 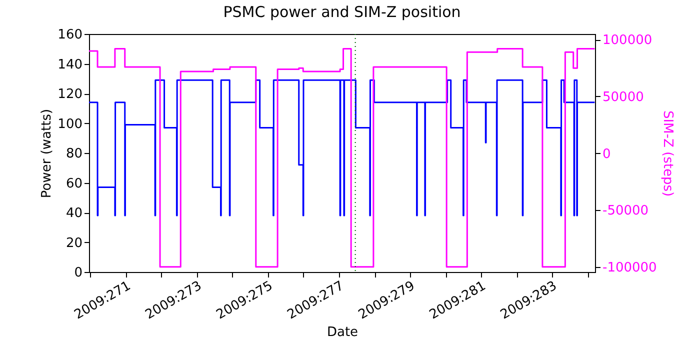 What do you see at coordinates (342, 332) in the screenshot?
I see `x-axis-title: Date` at bounding box center [342, 332].